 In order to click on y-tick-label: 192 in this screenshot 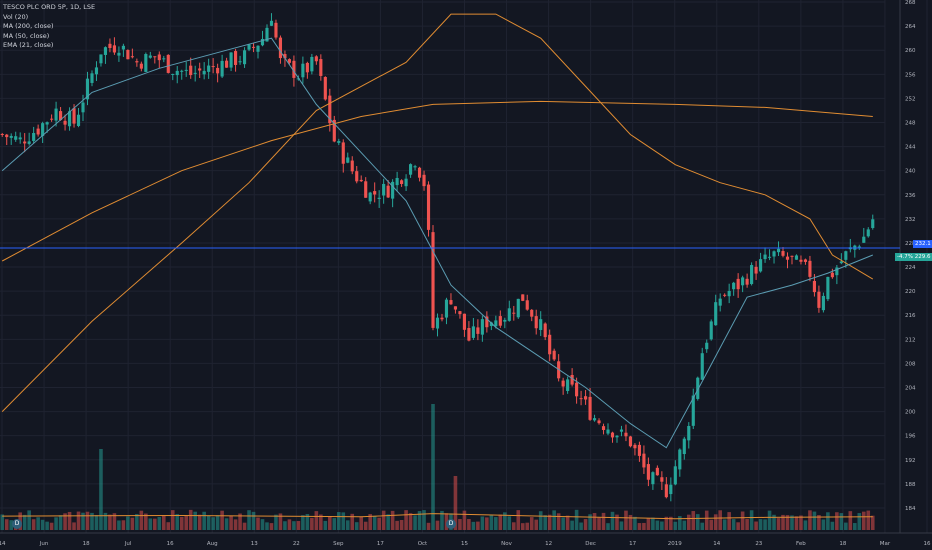, I will do `click(910, 461)`.